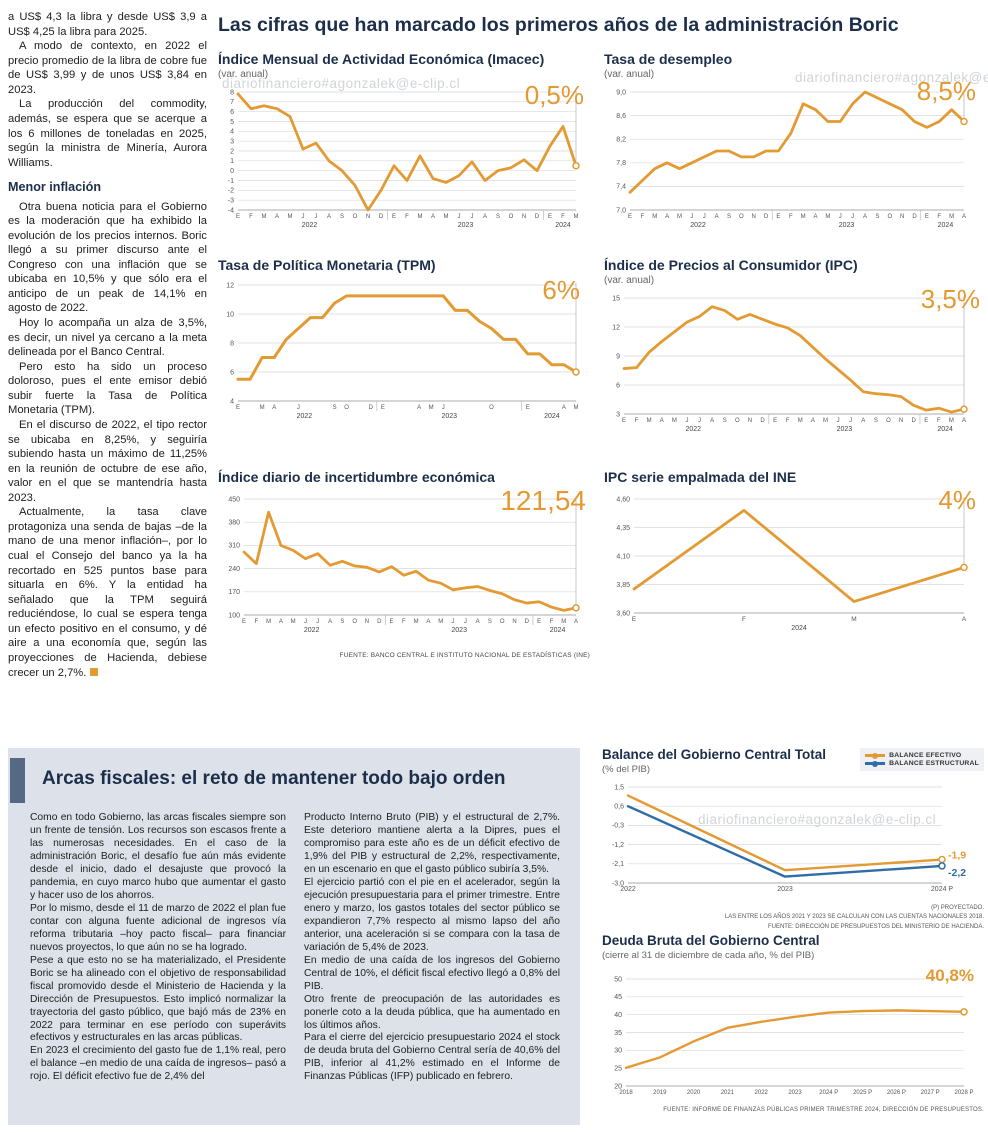 Image resolution: width=988 pixels, height=1133 pixels. What do you see at coordinates (925, 755) in the screenshot?
I see `legend-label: BALANCE EFECTIVO` at bounding box center [925, 755].